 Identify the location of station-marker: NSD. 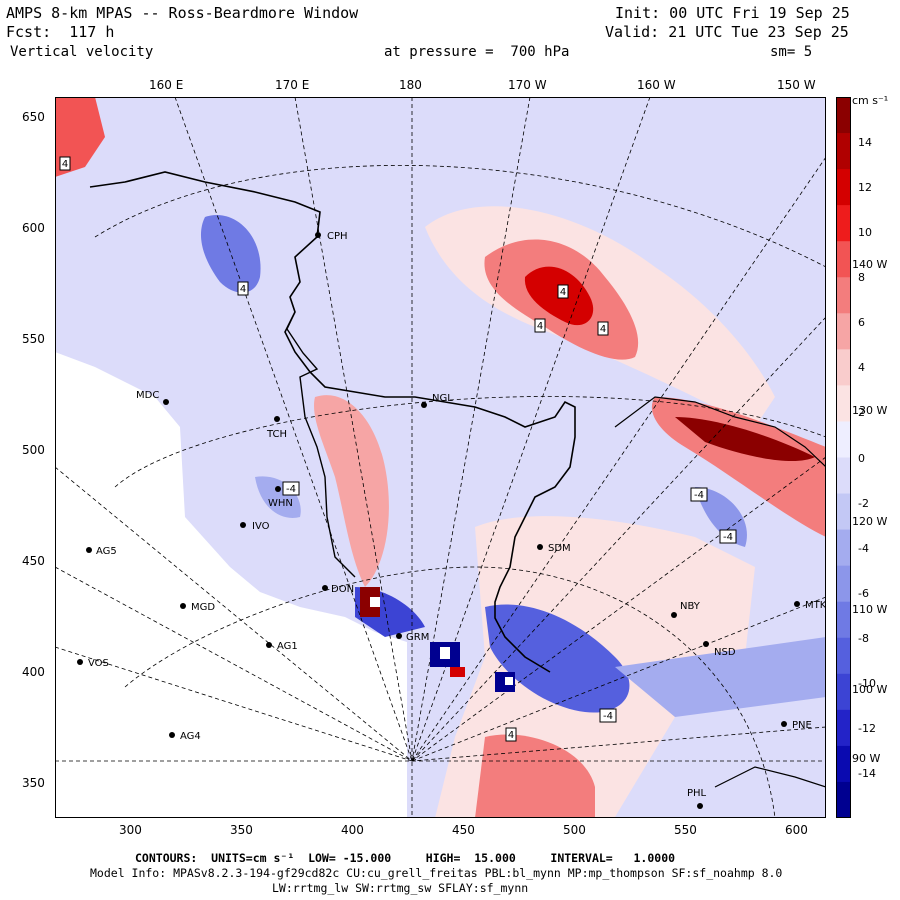
(719, 649).